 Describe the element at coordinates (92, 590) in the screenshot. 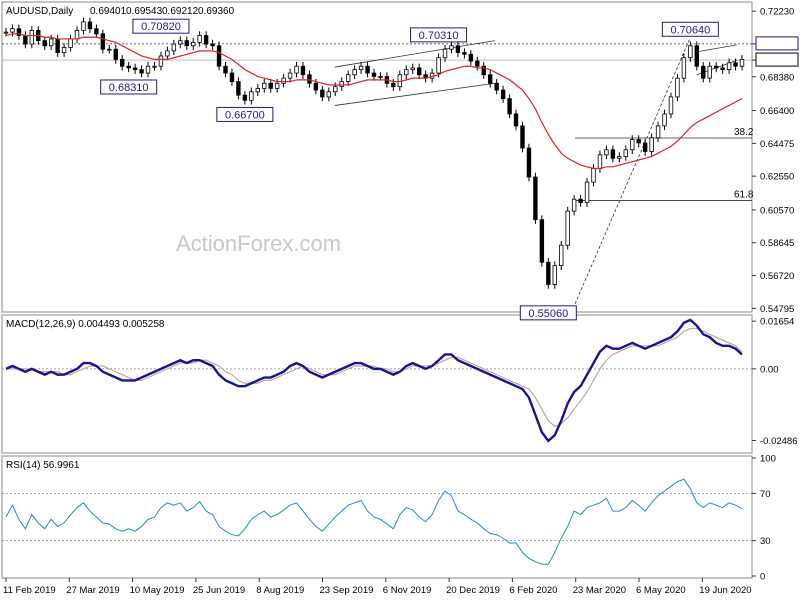

I see `x-tick-label: 27 Mar 2019` at that location.